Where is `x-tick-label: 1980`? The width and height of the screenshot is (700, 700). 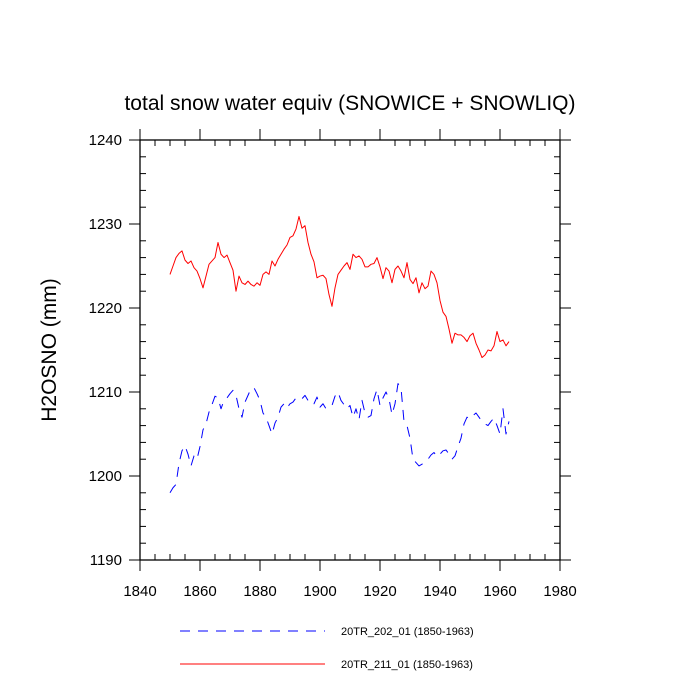 x-tick-label: 1980 is located at coordinates (559, 591).